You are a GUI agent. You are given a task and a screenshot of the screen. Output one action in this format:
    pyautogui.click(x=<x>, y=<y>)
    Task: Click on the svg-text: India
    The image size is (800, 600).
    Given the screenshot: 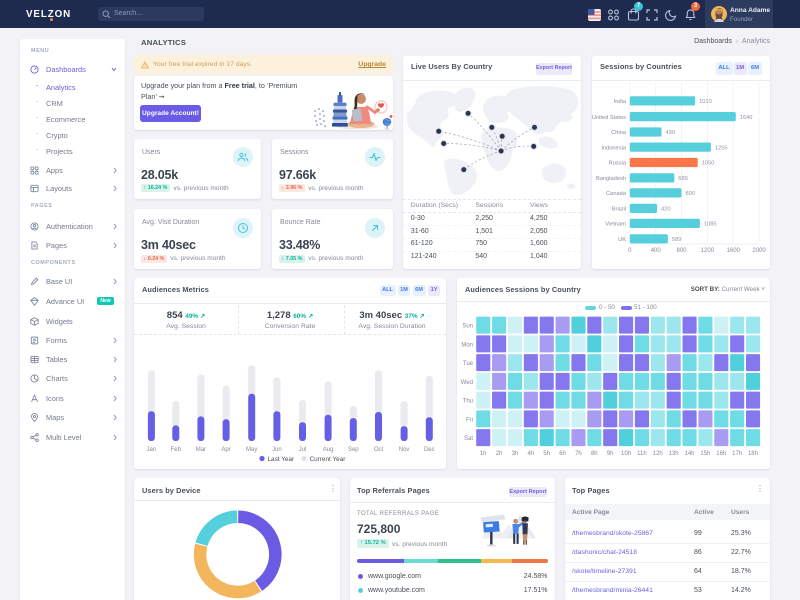 What is the action you would take?
    pyautogui.click(x=620, y=102)
    